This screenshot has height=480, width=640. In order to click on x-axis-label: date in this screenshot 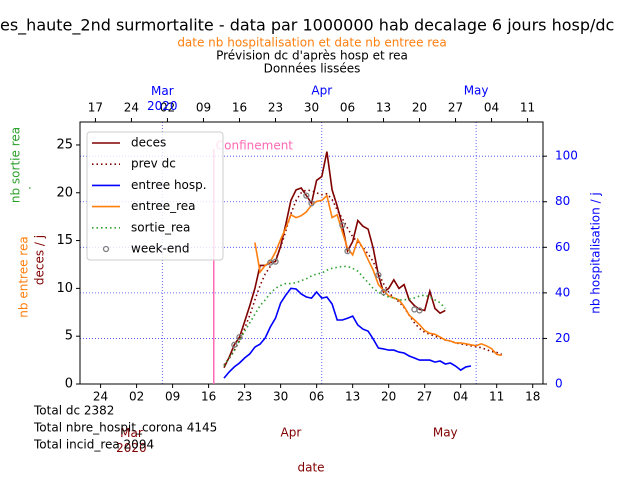, I will do `click(310, 468)`.